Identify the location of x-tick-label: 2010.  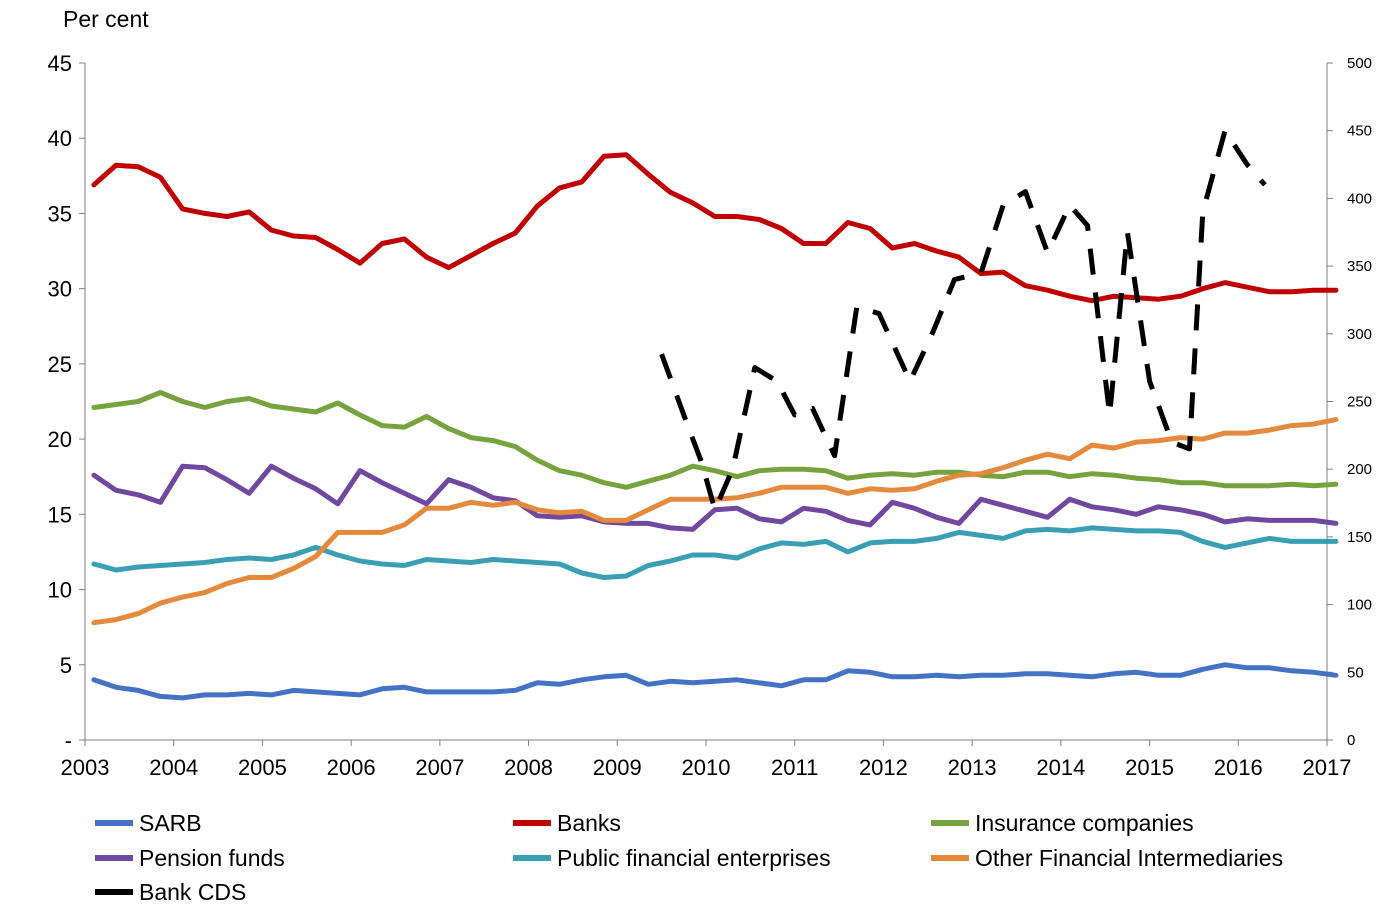
(706, 767).